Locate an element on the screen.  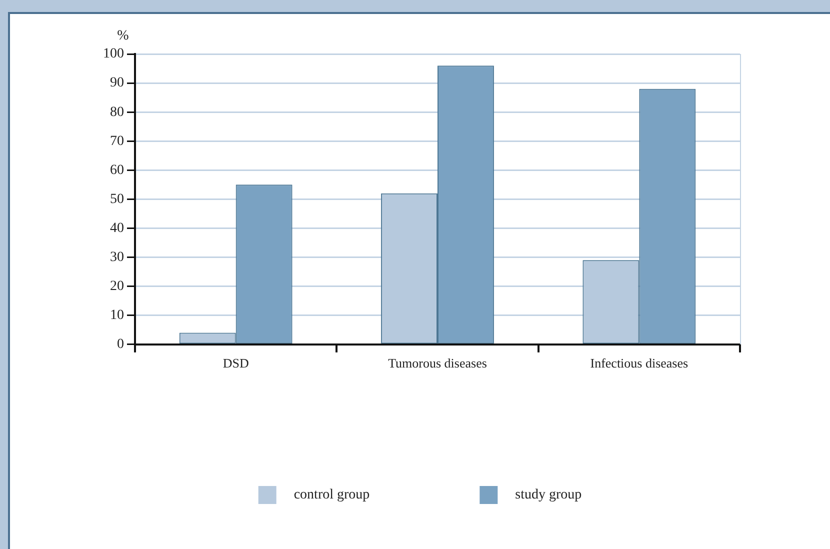
y-tick-label: 90 is located at coordinates (117, 83).